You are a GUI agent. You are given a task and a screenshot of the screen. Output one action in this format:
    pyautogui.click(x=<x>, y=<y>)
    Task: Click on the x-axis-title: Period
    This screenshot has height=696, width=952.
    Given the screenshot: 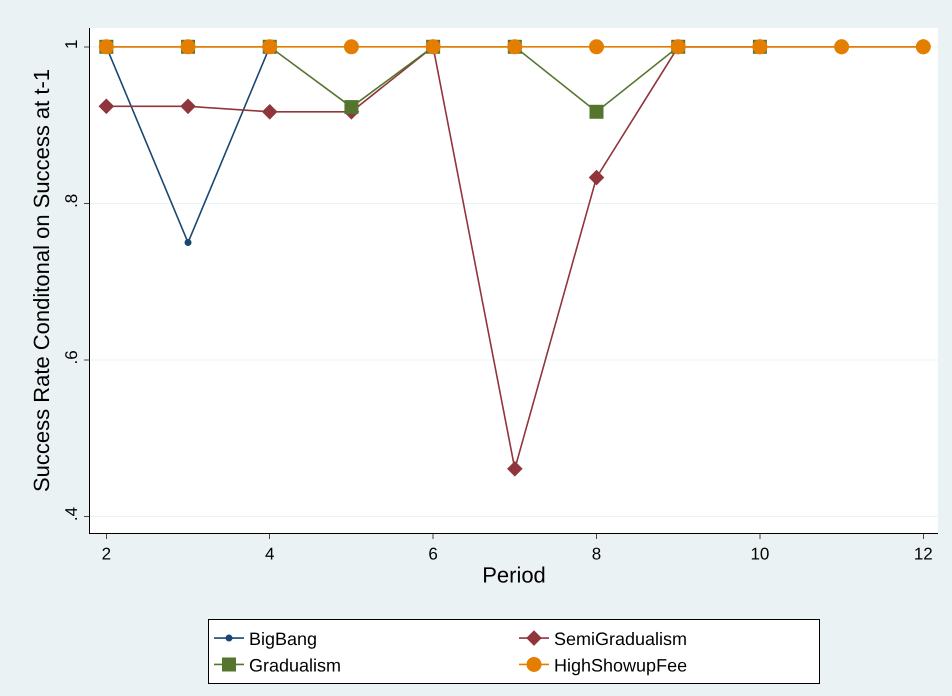 What is the action you would take?
    pyautogui.click(x=514, y=575)
    